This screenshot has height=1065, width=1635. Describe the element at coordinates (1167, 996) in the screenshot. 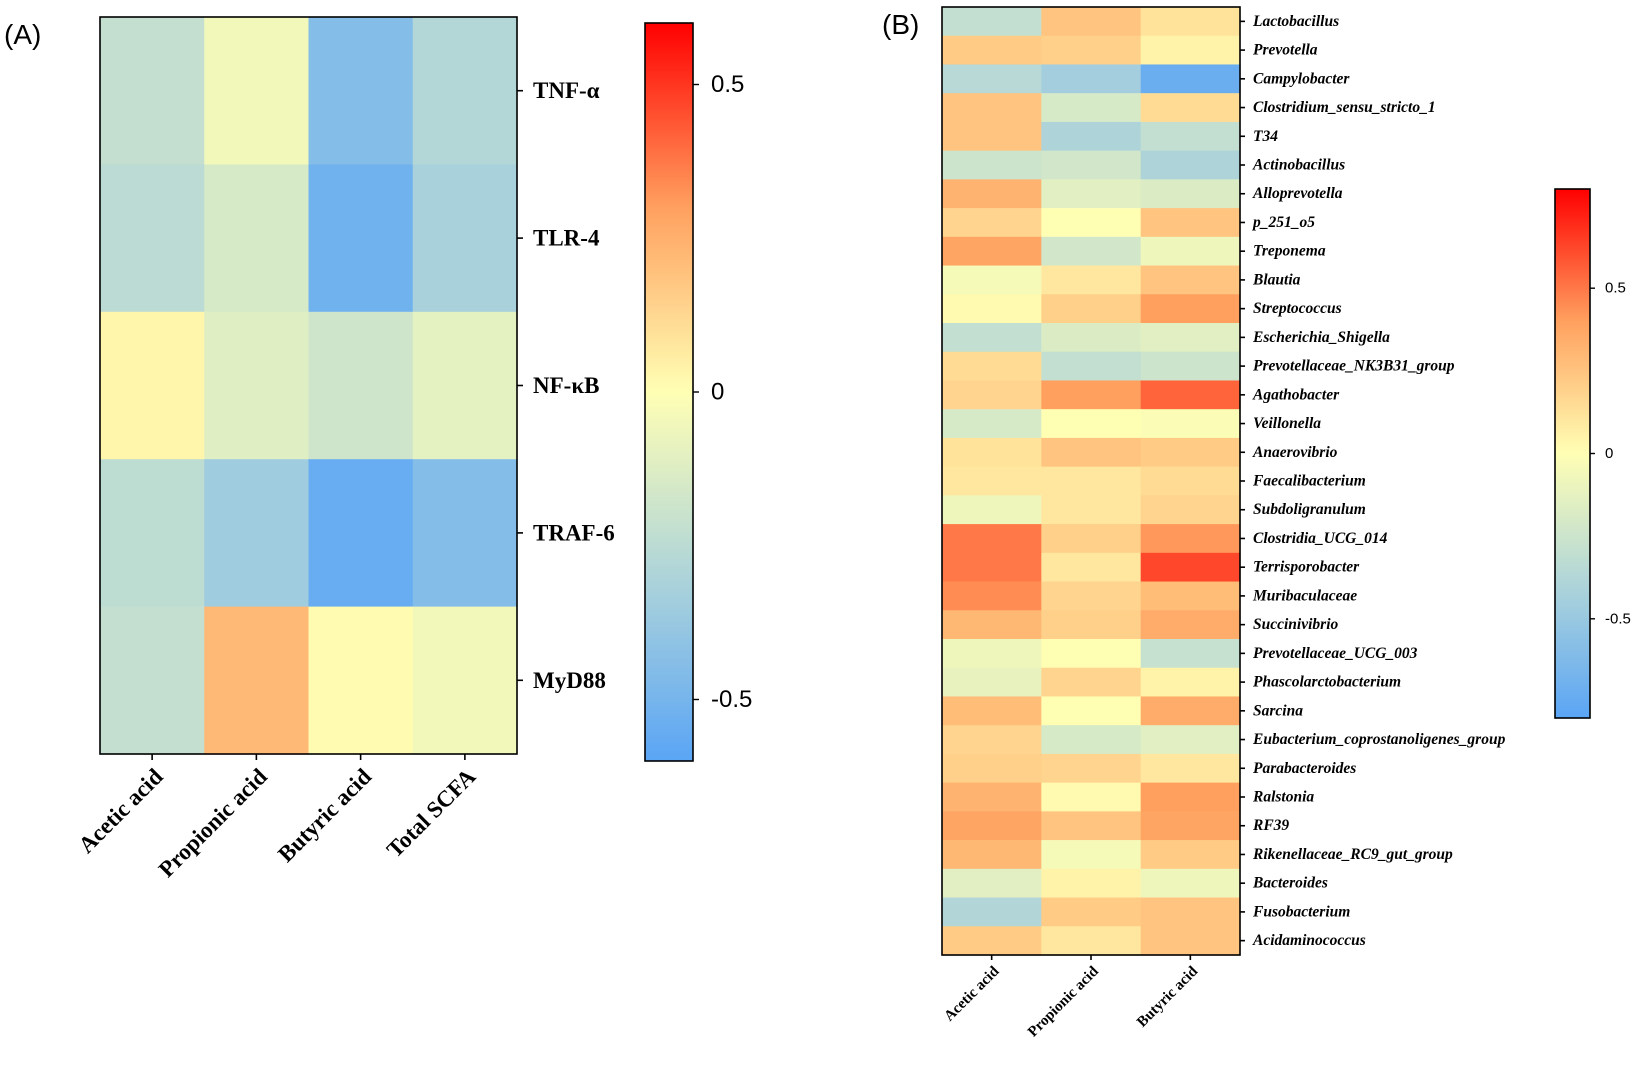

I see `x-tick-label: Butyric acid` at that location.